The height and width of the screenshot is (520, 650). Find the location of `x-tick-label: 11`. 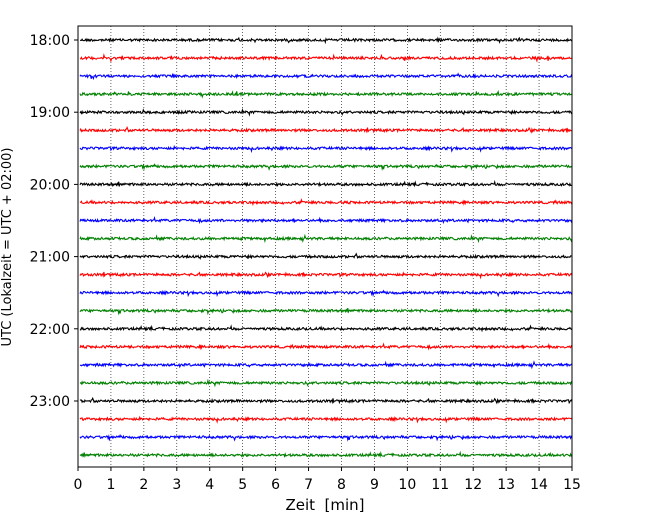

x-tick-label: 11 is located at coordinates (440, 485).